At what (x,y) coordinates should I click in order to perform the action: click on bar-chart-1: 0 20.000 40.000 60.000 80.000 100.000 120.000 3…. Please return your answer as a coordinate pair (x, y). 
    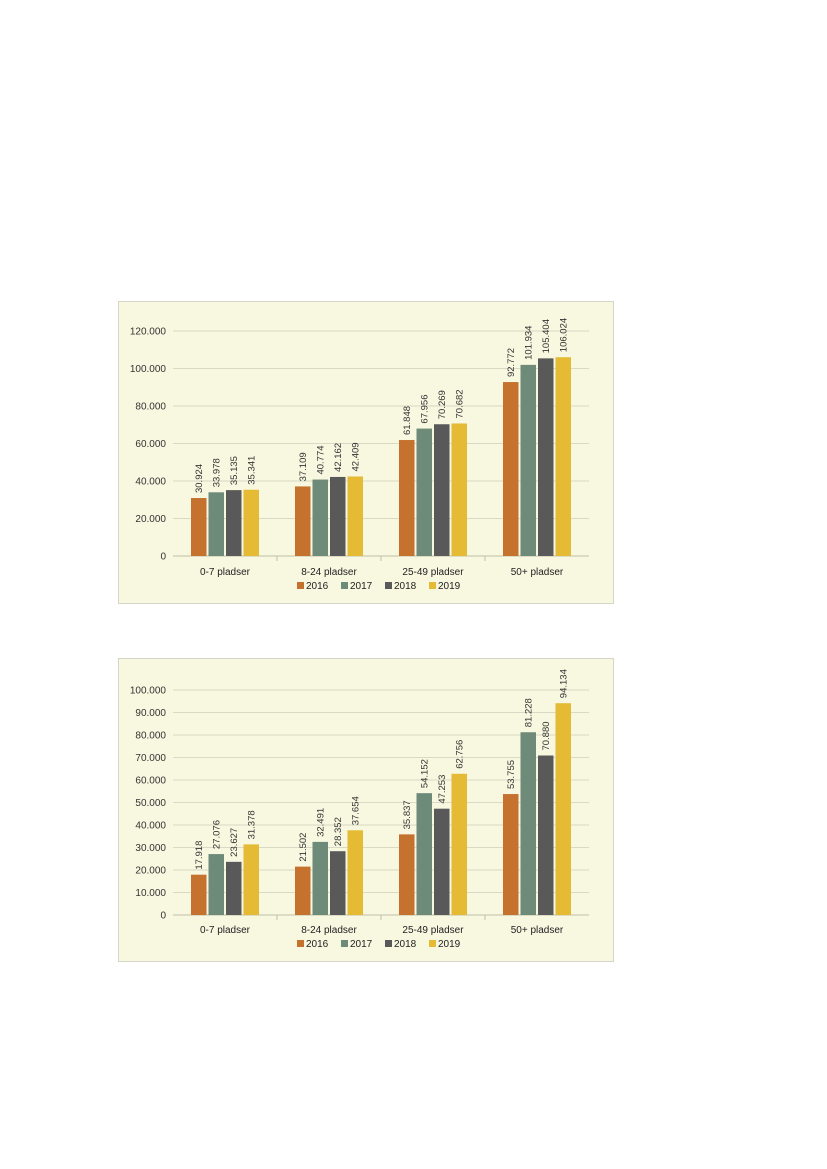
    Looking at the image, I should click on (359, 455).